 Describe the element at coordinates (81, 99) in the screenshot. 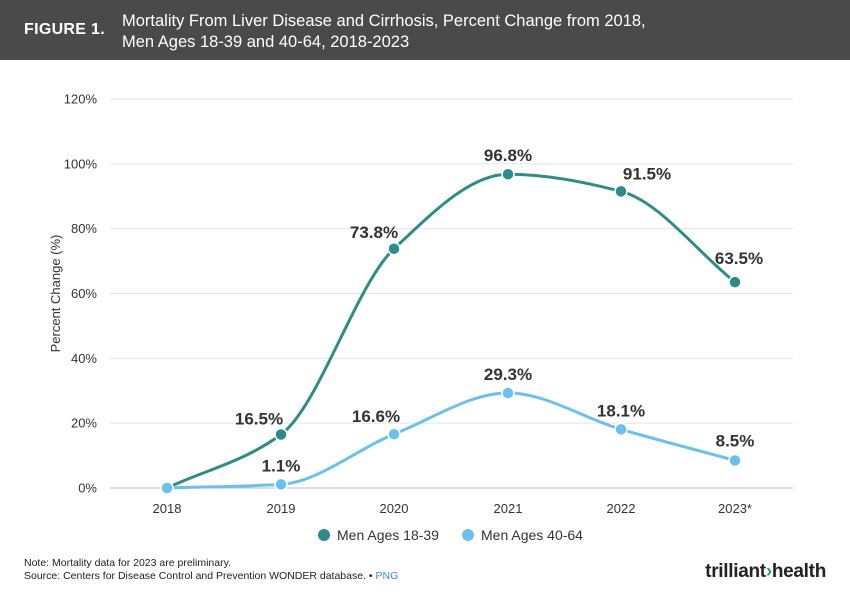

I see `y-tick-label: 120%` at that location.